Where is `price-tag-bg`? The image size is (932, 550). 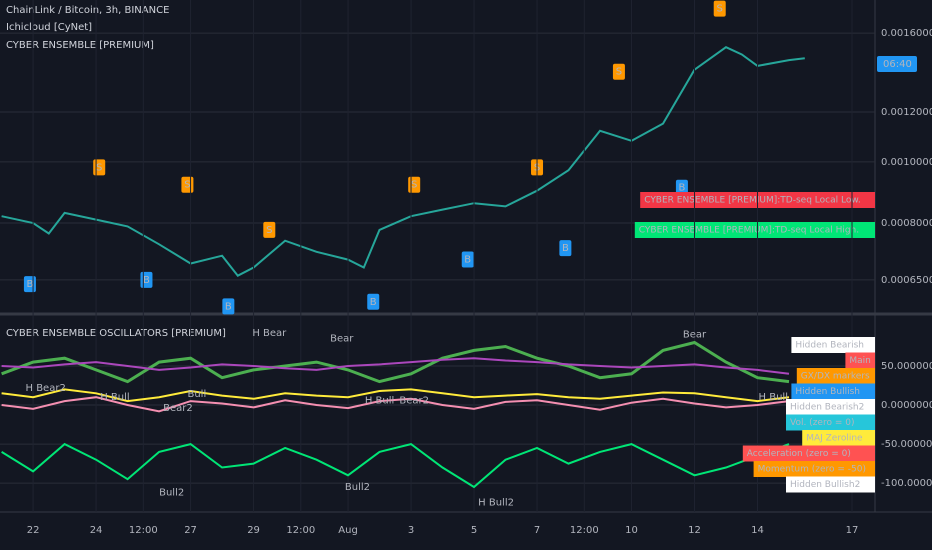
price-tag-bg is located at coordinates (897, 64).